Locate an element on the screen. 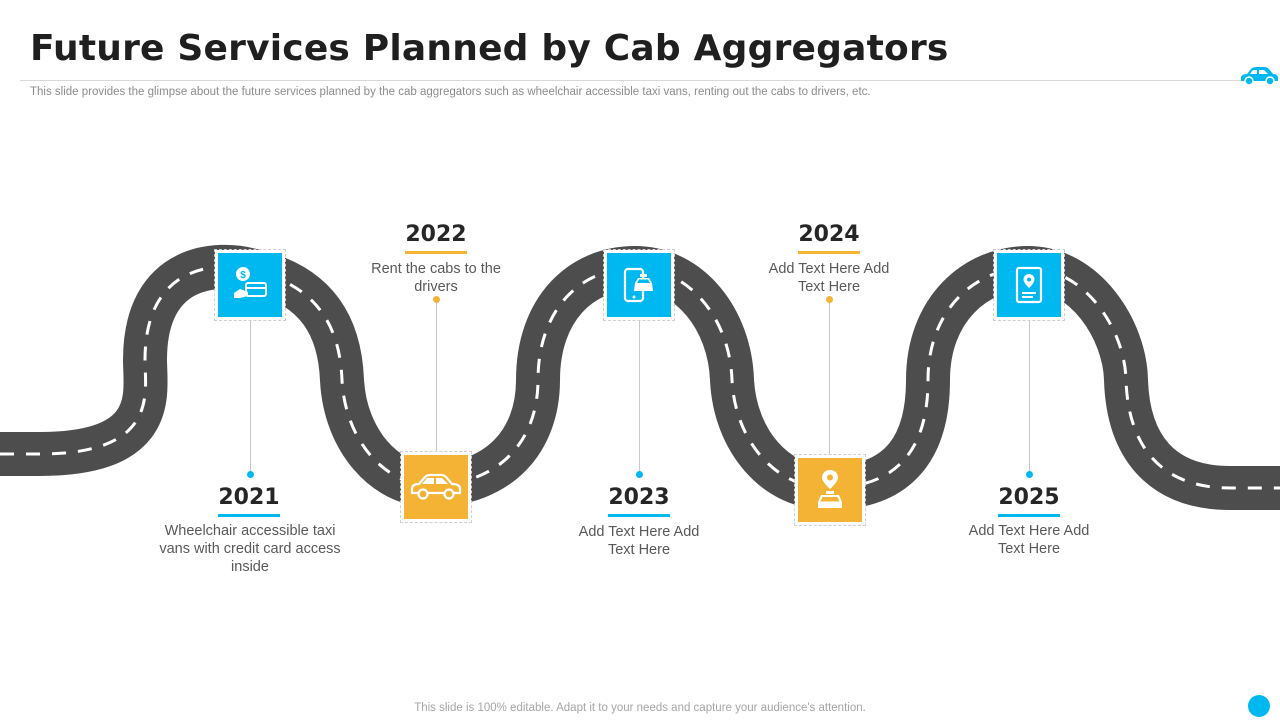  milestone-2024-text: Add Text Here Add Text Here is located at coordinates (829, 278).